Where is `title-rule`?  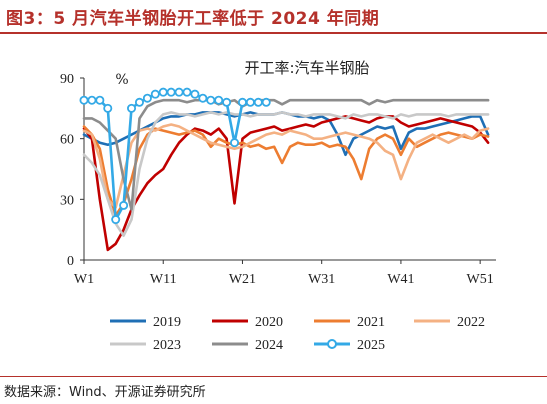
title-rule is located at coordinates (273, 33).